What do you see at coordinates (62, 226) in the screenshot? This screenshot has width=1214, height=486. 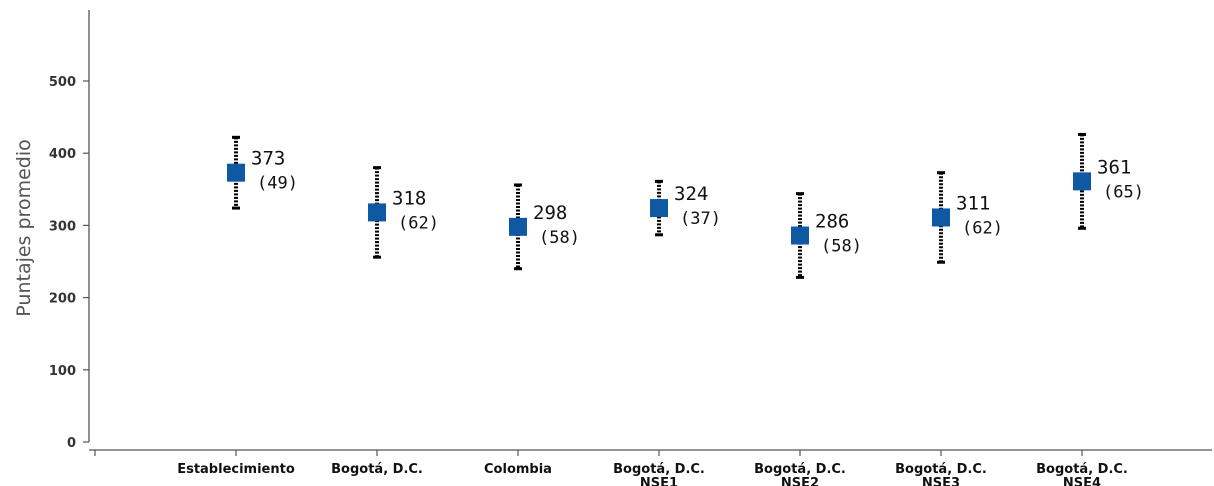 I see `y-tick-label: 300` at bounding box center [62, 226].